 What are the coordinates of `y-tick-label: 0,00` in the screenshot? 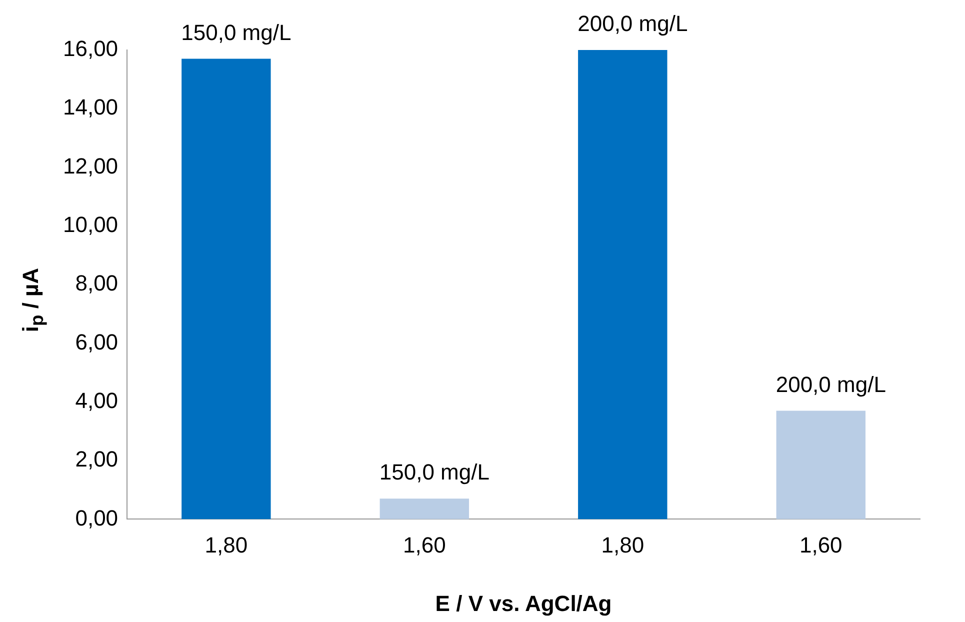 It's located at (96, 517).